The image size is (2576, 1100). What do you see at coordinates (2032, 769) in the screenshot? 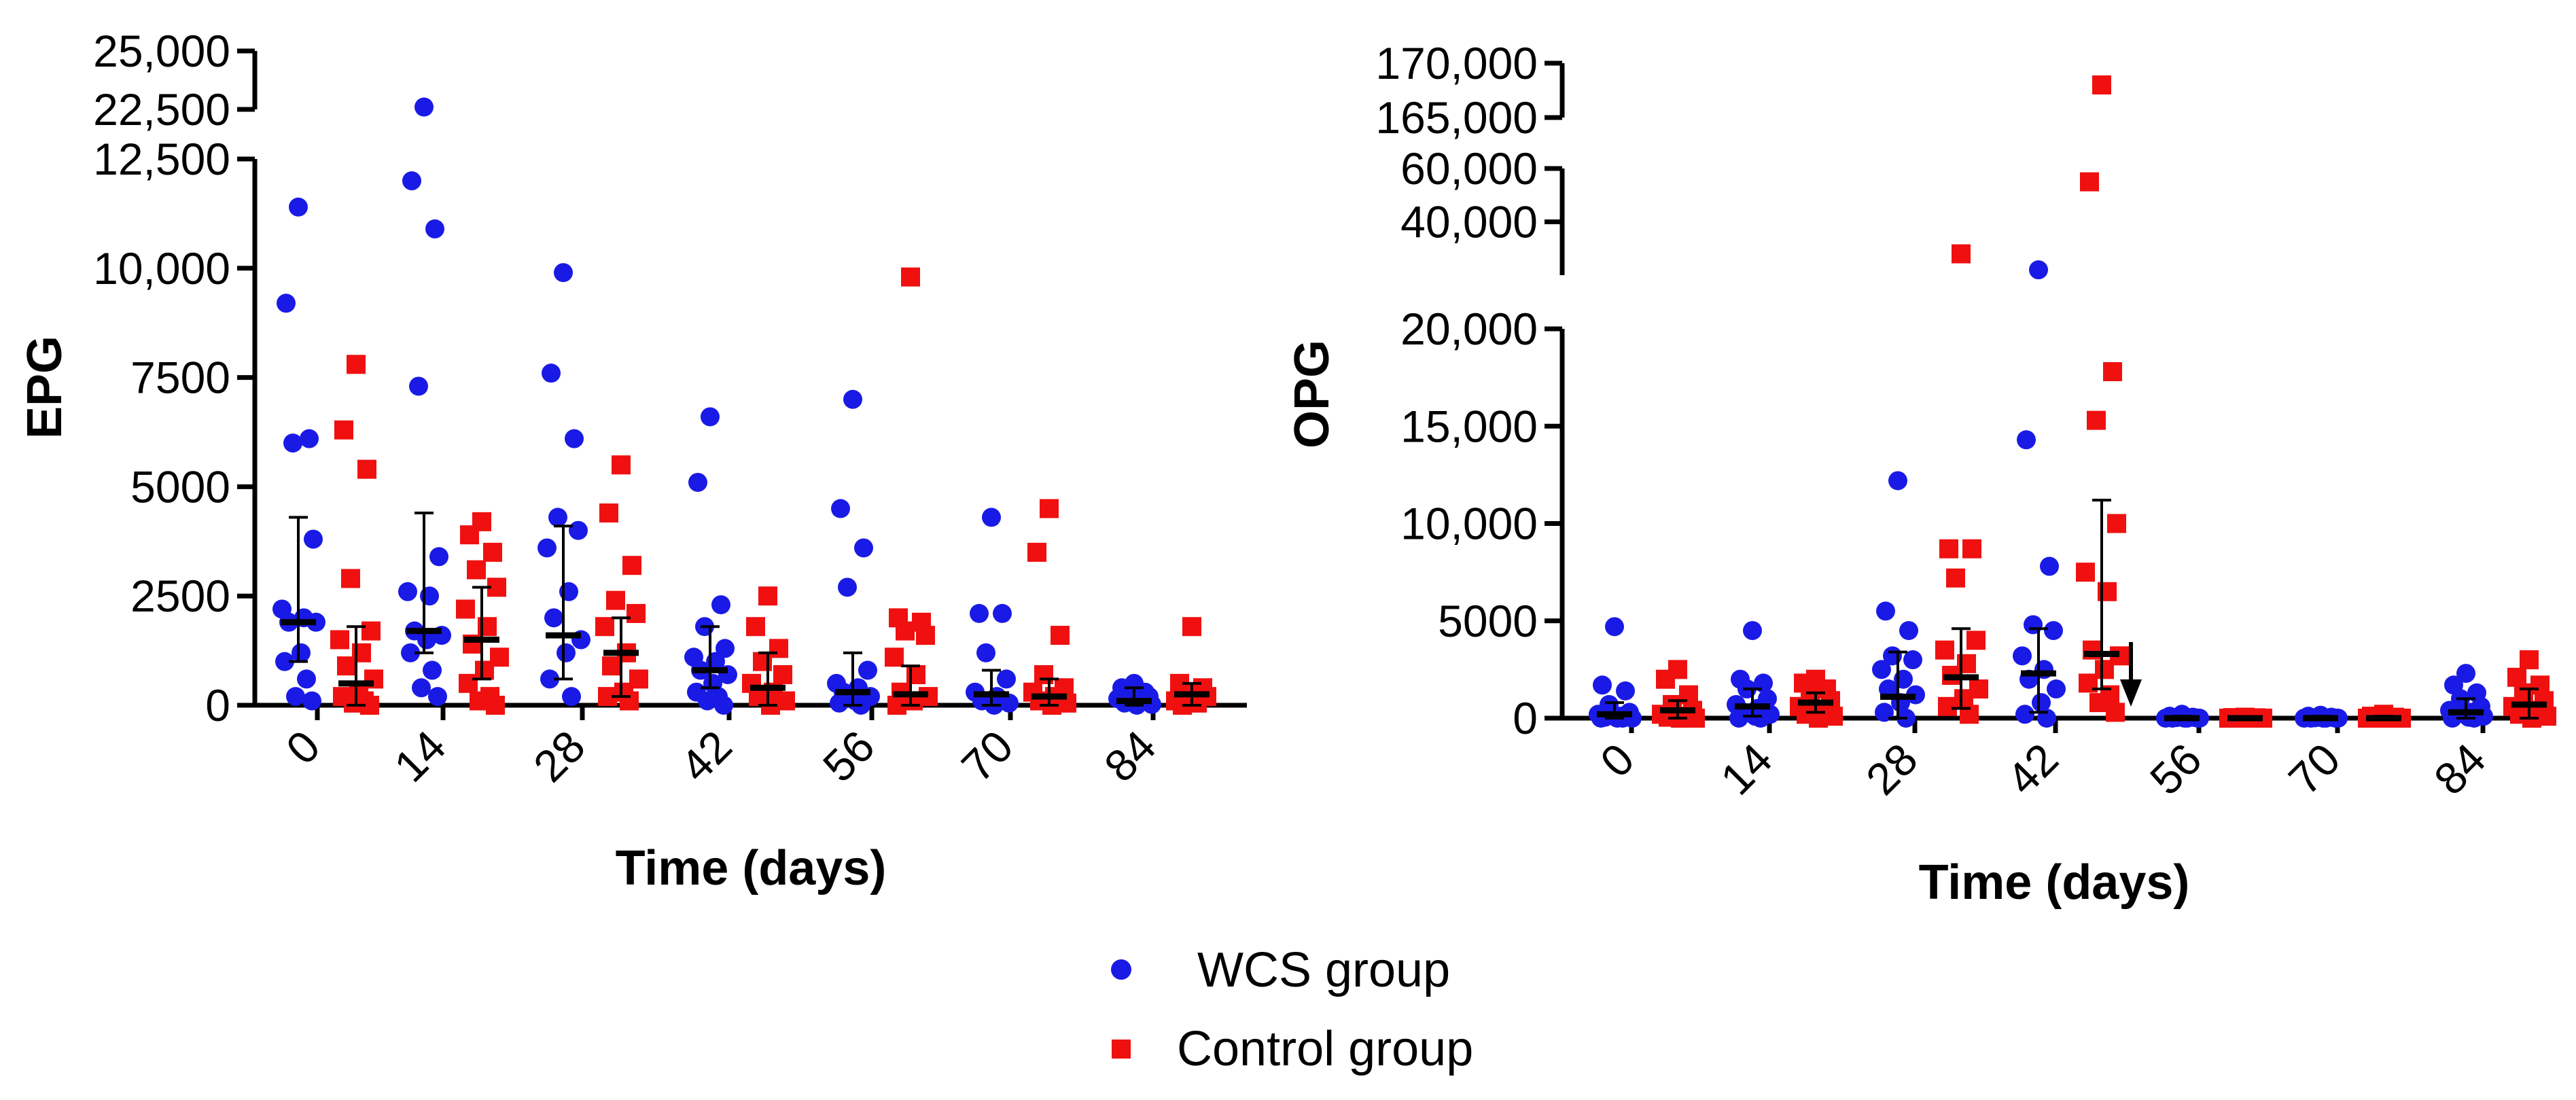
I see `x-tick-label: 42` at bounding box center [2032, 769].